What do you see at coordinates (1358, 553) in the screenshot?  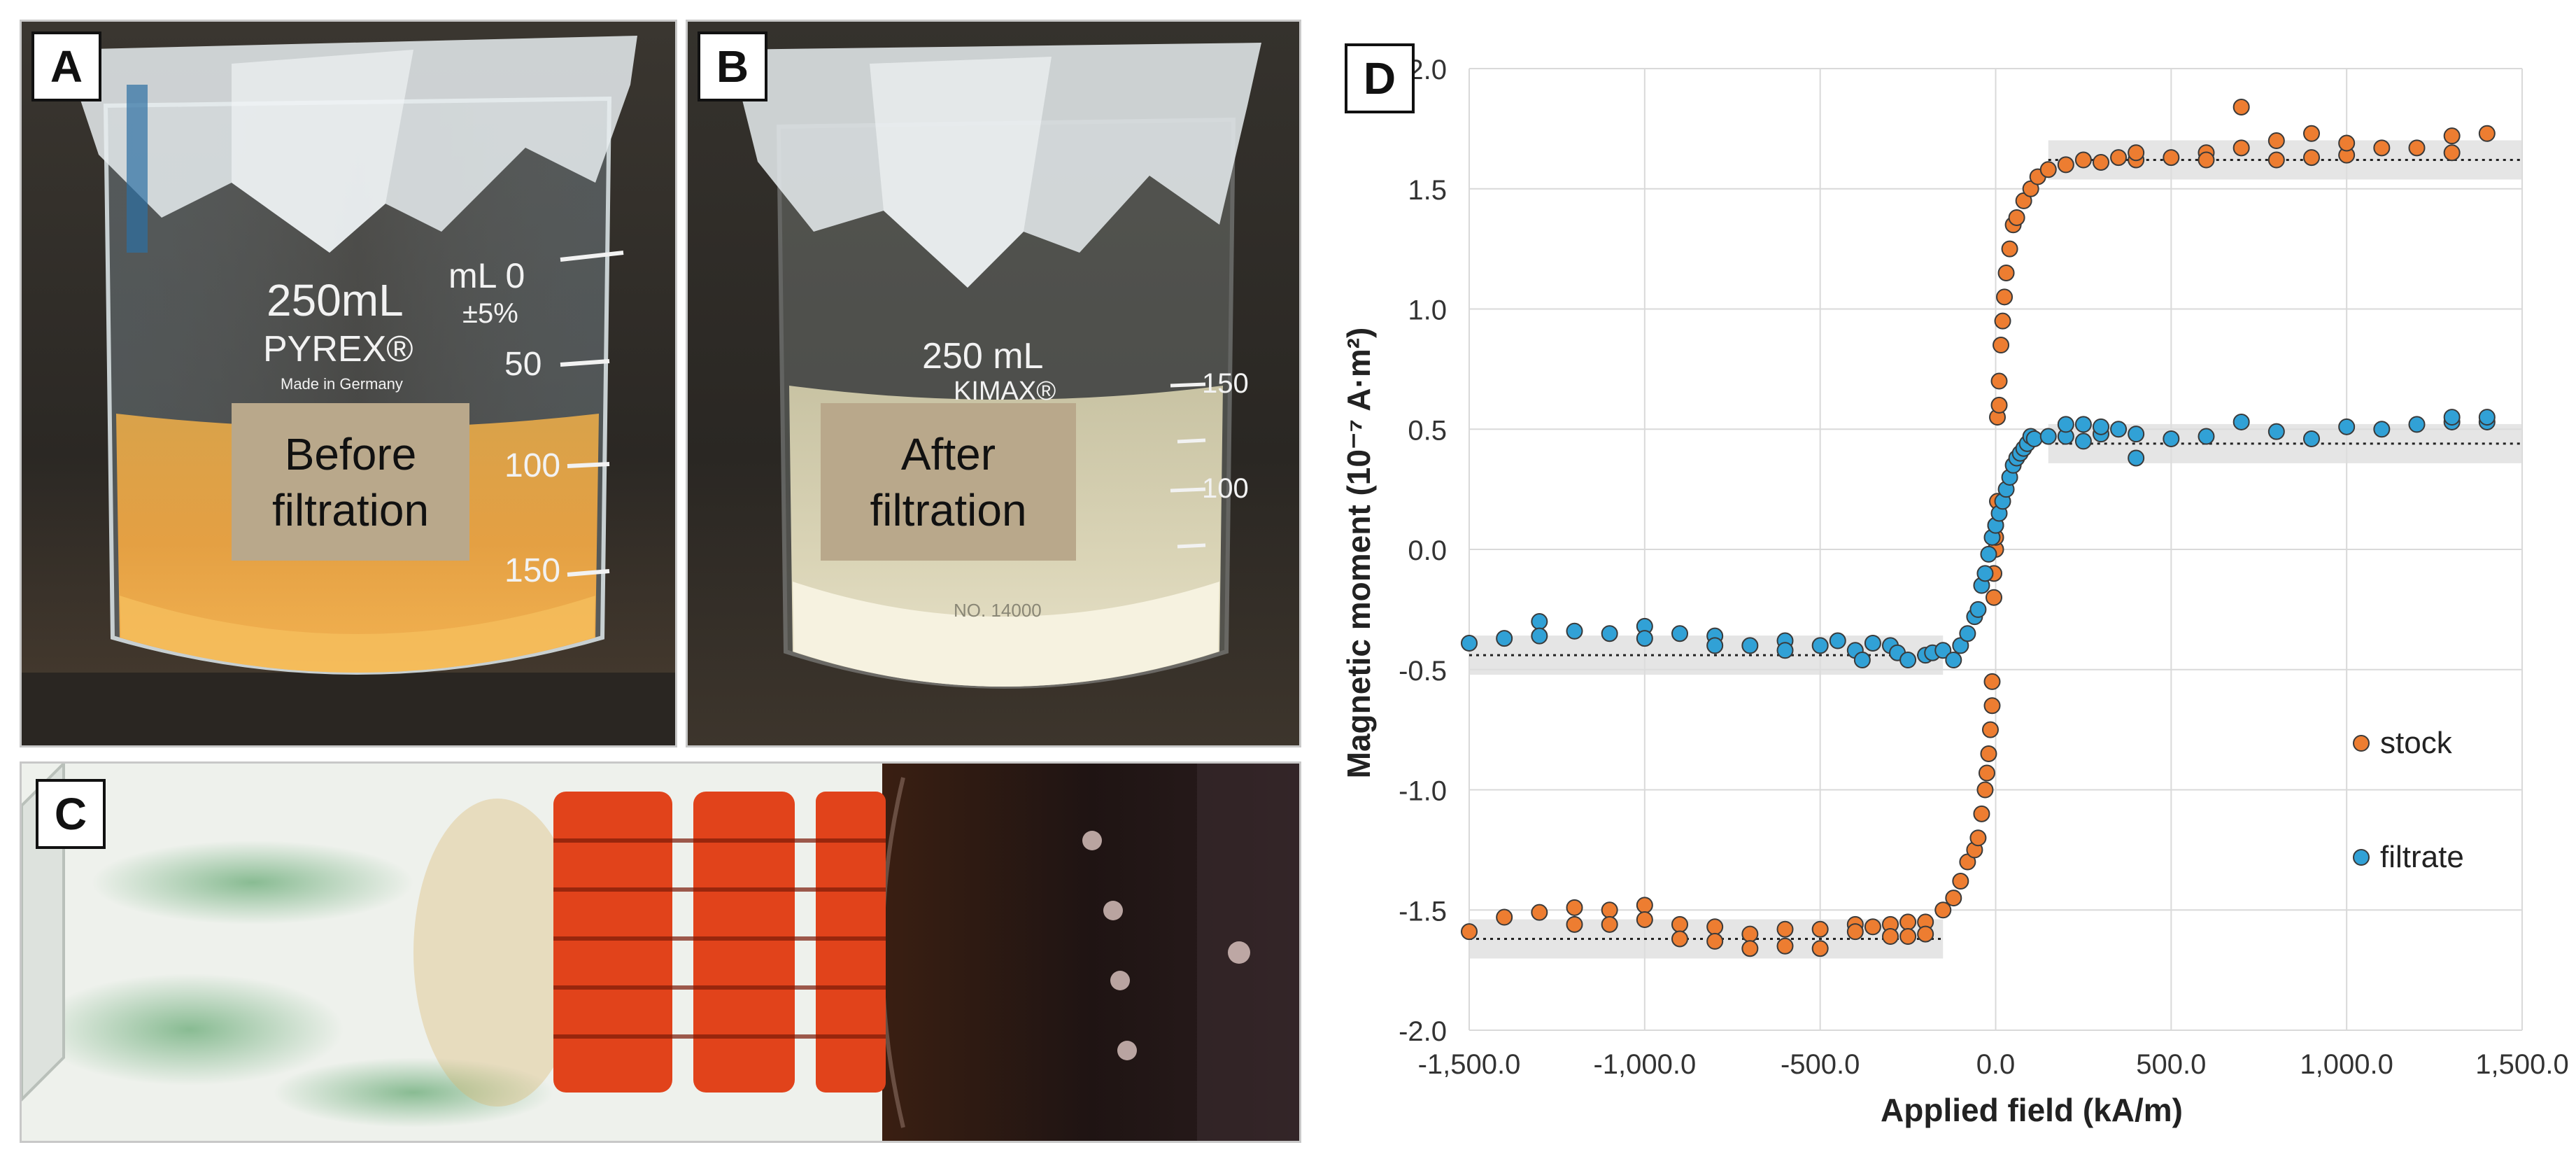 I see `y-axis-label: Magnetic moment (10⁻⁷ A·m²)` at bounding box center [1358, 553].